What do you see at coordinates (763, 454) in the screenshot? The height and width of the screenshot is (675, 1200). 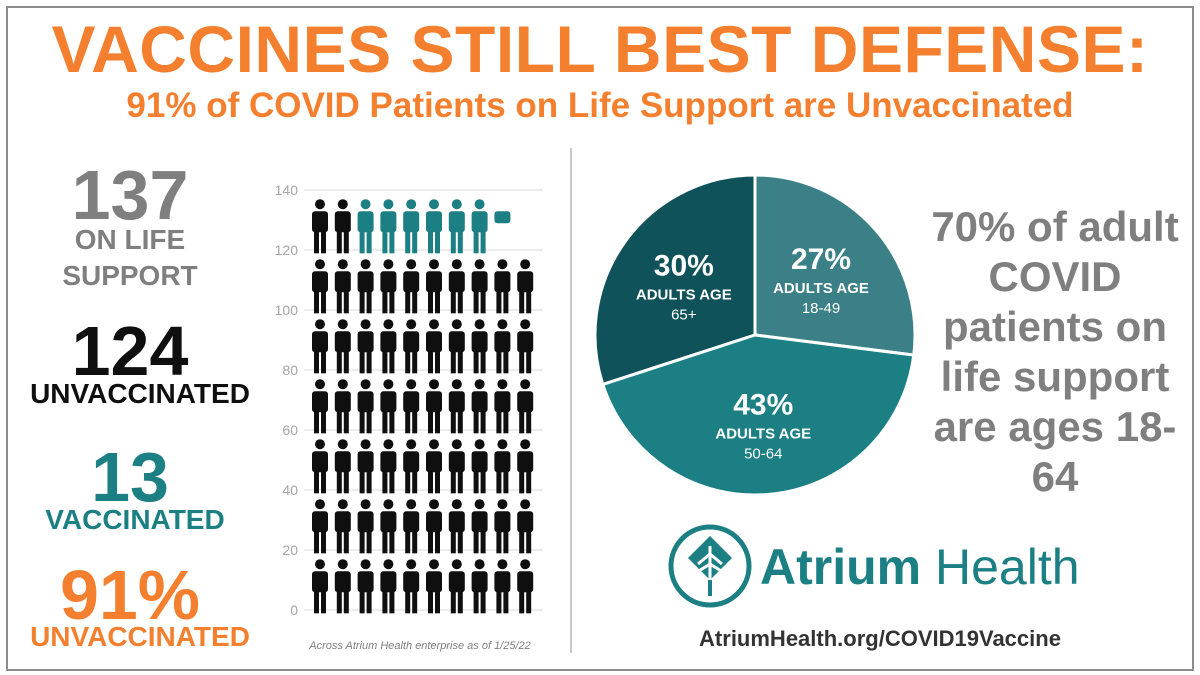 I see `slice-age-range: 50-64` at bounding box center [763, 454].